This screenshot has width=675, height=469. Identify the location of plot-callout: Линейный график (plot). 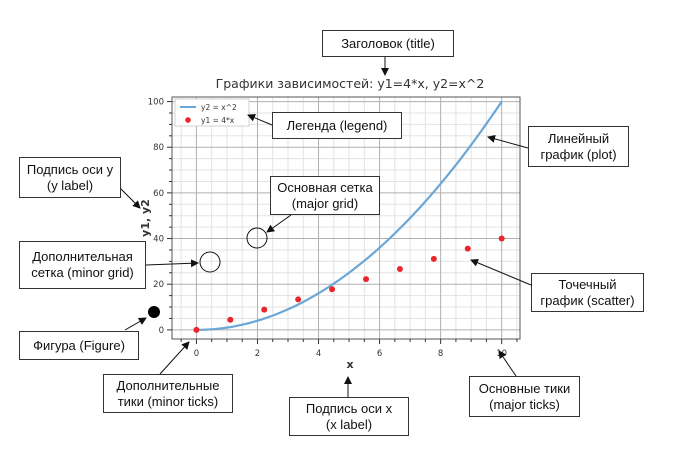
(578, 146).